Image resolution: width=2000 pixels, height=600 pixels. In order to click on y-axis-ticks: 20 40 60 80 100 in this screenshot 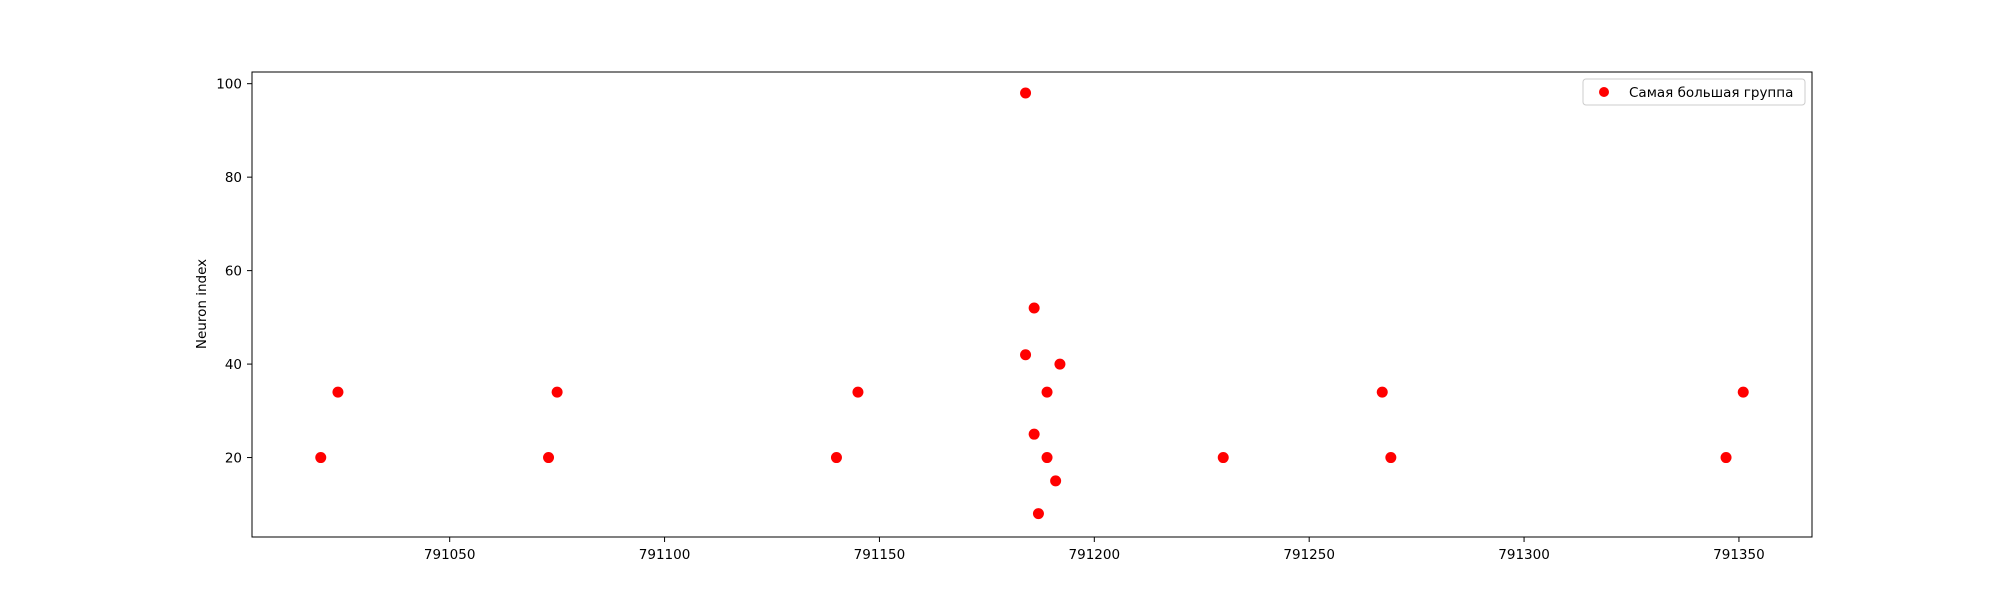, I will do `click(234, 272)`.